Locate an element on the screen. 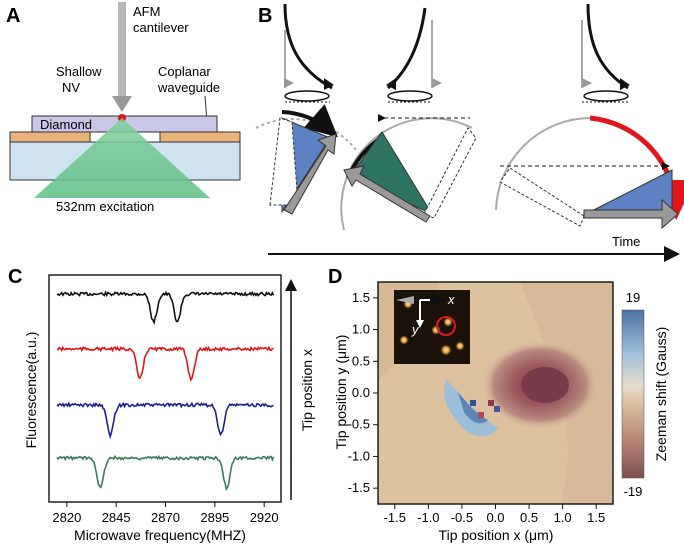  map-ylabel: Tip position y (μm) is located at coordinates (341, 392).